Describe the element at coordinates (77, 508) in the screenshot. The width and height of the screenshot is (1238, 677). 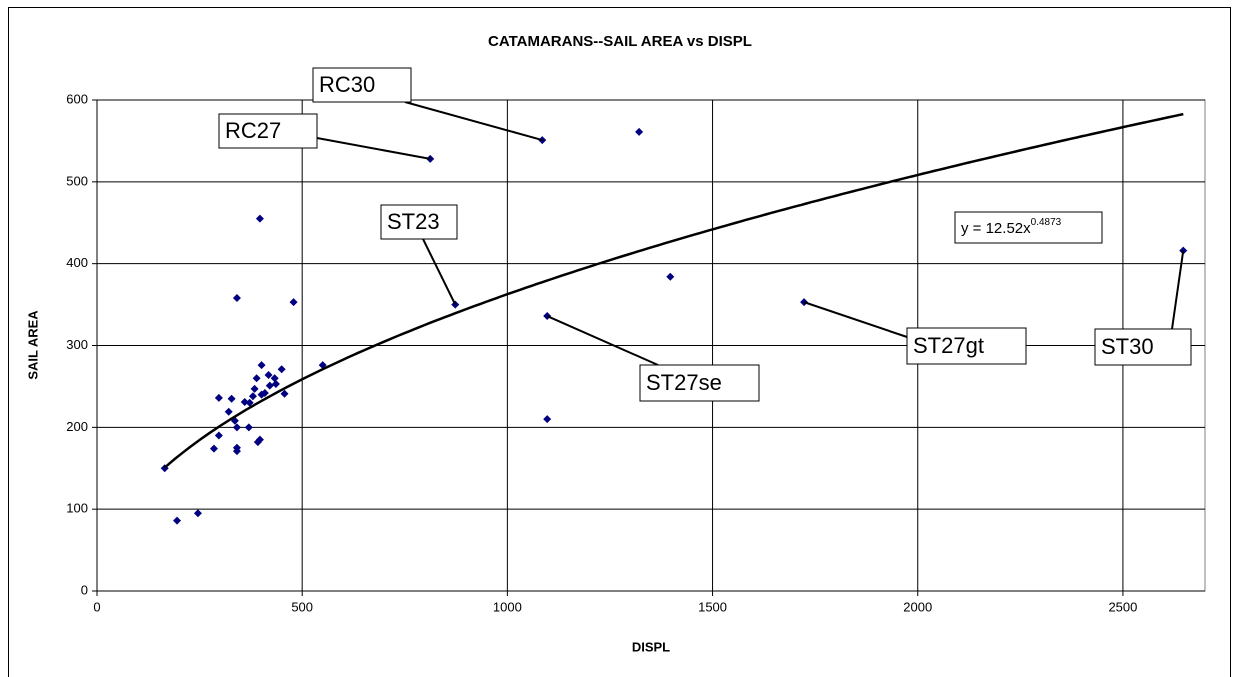
I see `y-tick-label: 100` at that location.